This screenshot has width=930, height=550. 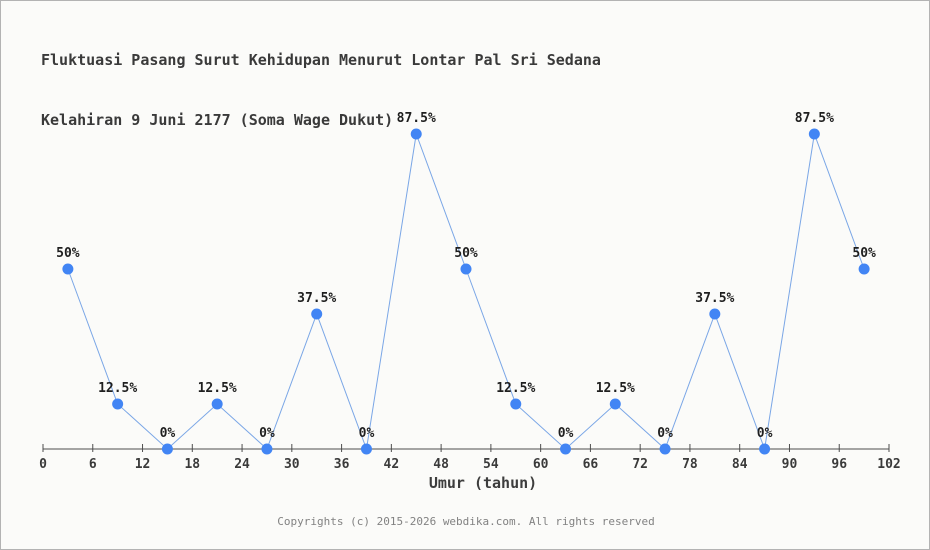 I want to click on x-axis-tick-label: 0, so click(x=43, y=464).